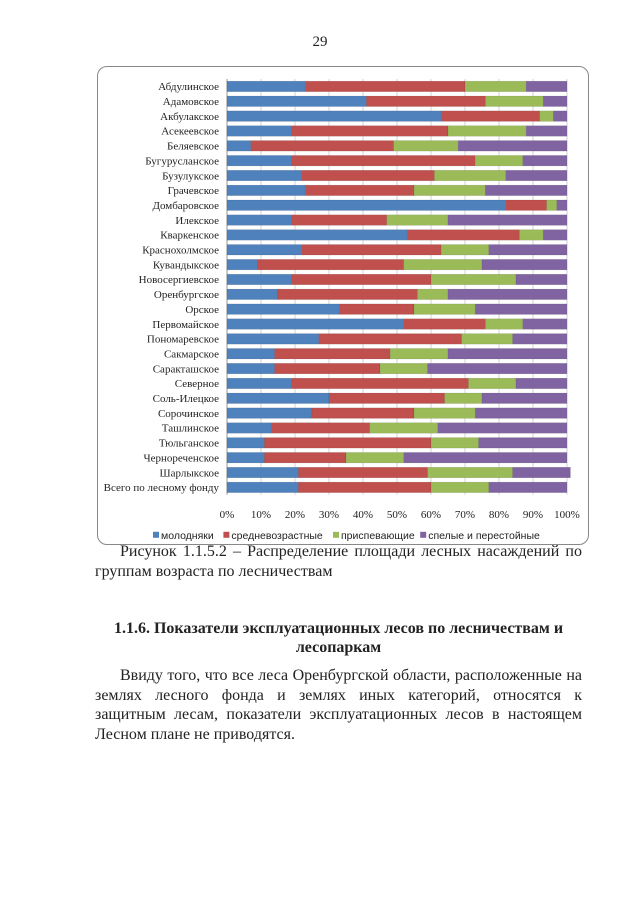 Image resolution: width=640 pixels, height=905 pixels. What do you see at coordinates (431, 515) in the screenshot?
I see `x-tick-label: 60%` at bounding box center [431, 515].